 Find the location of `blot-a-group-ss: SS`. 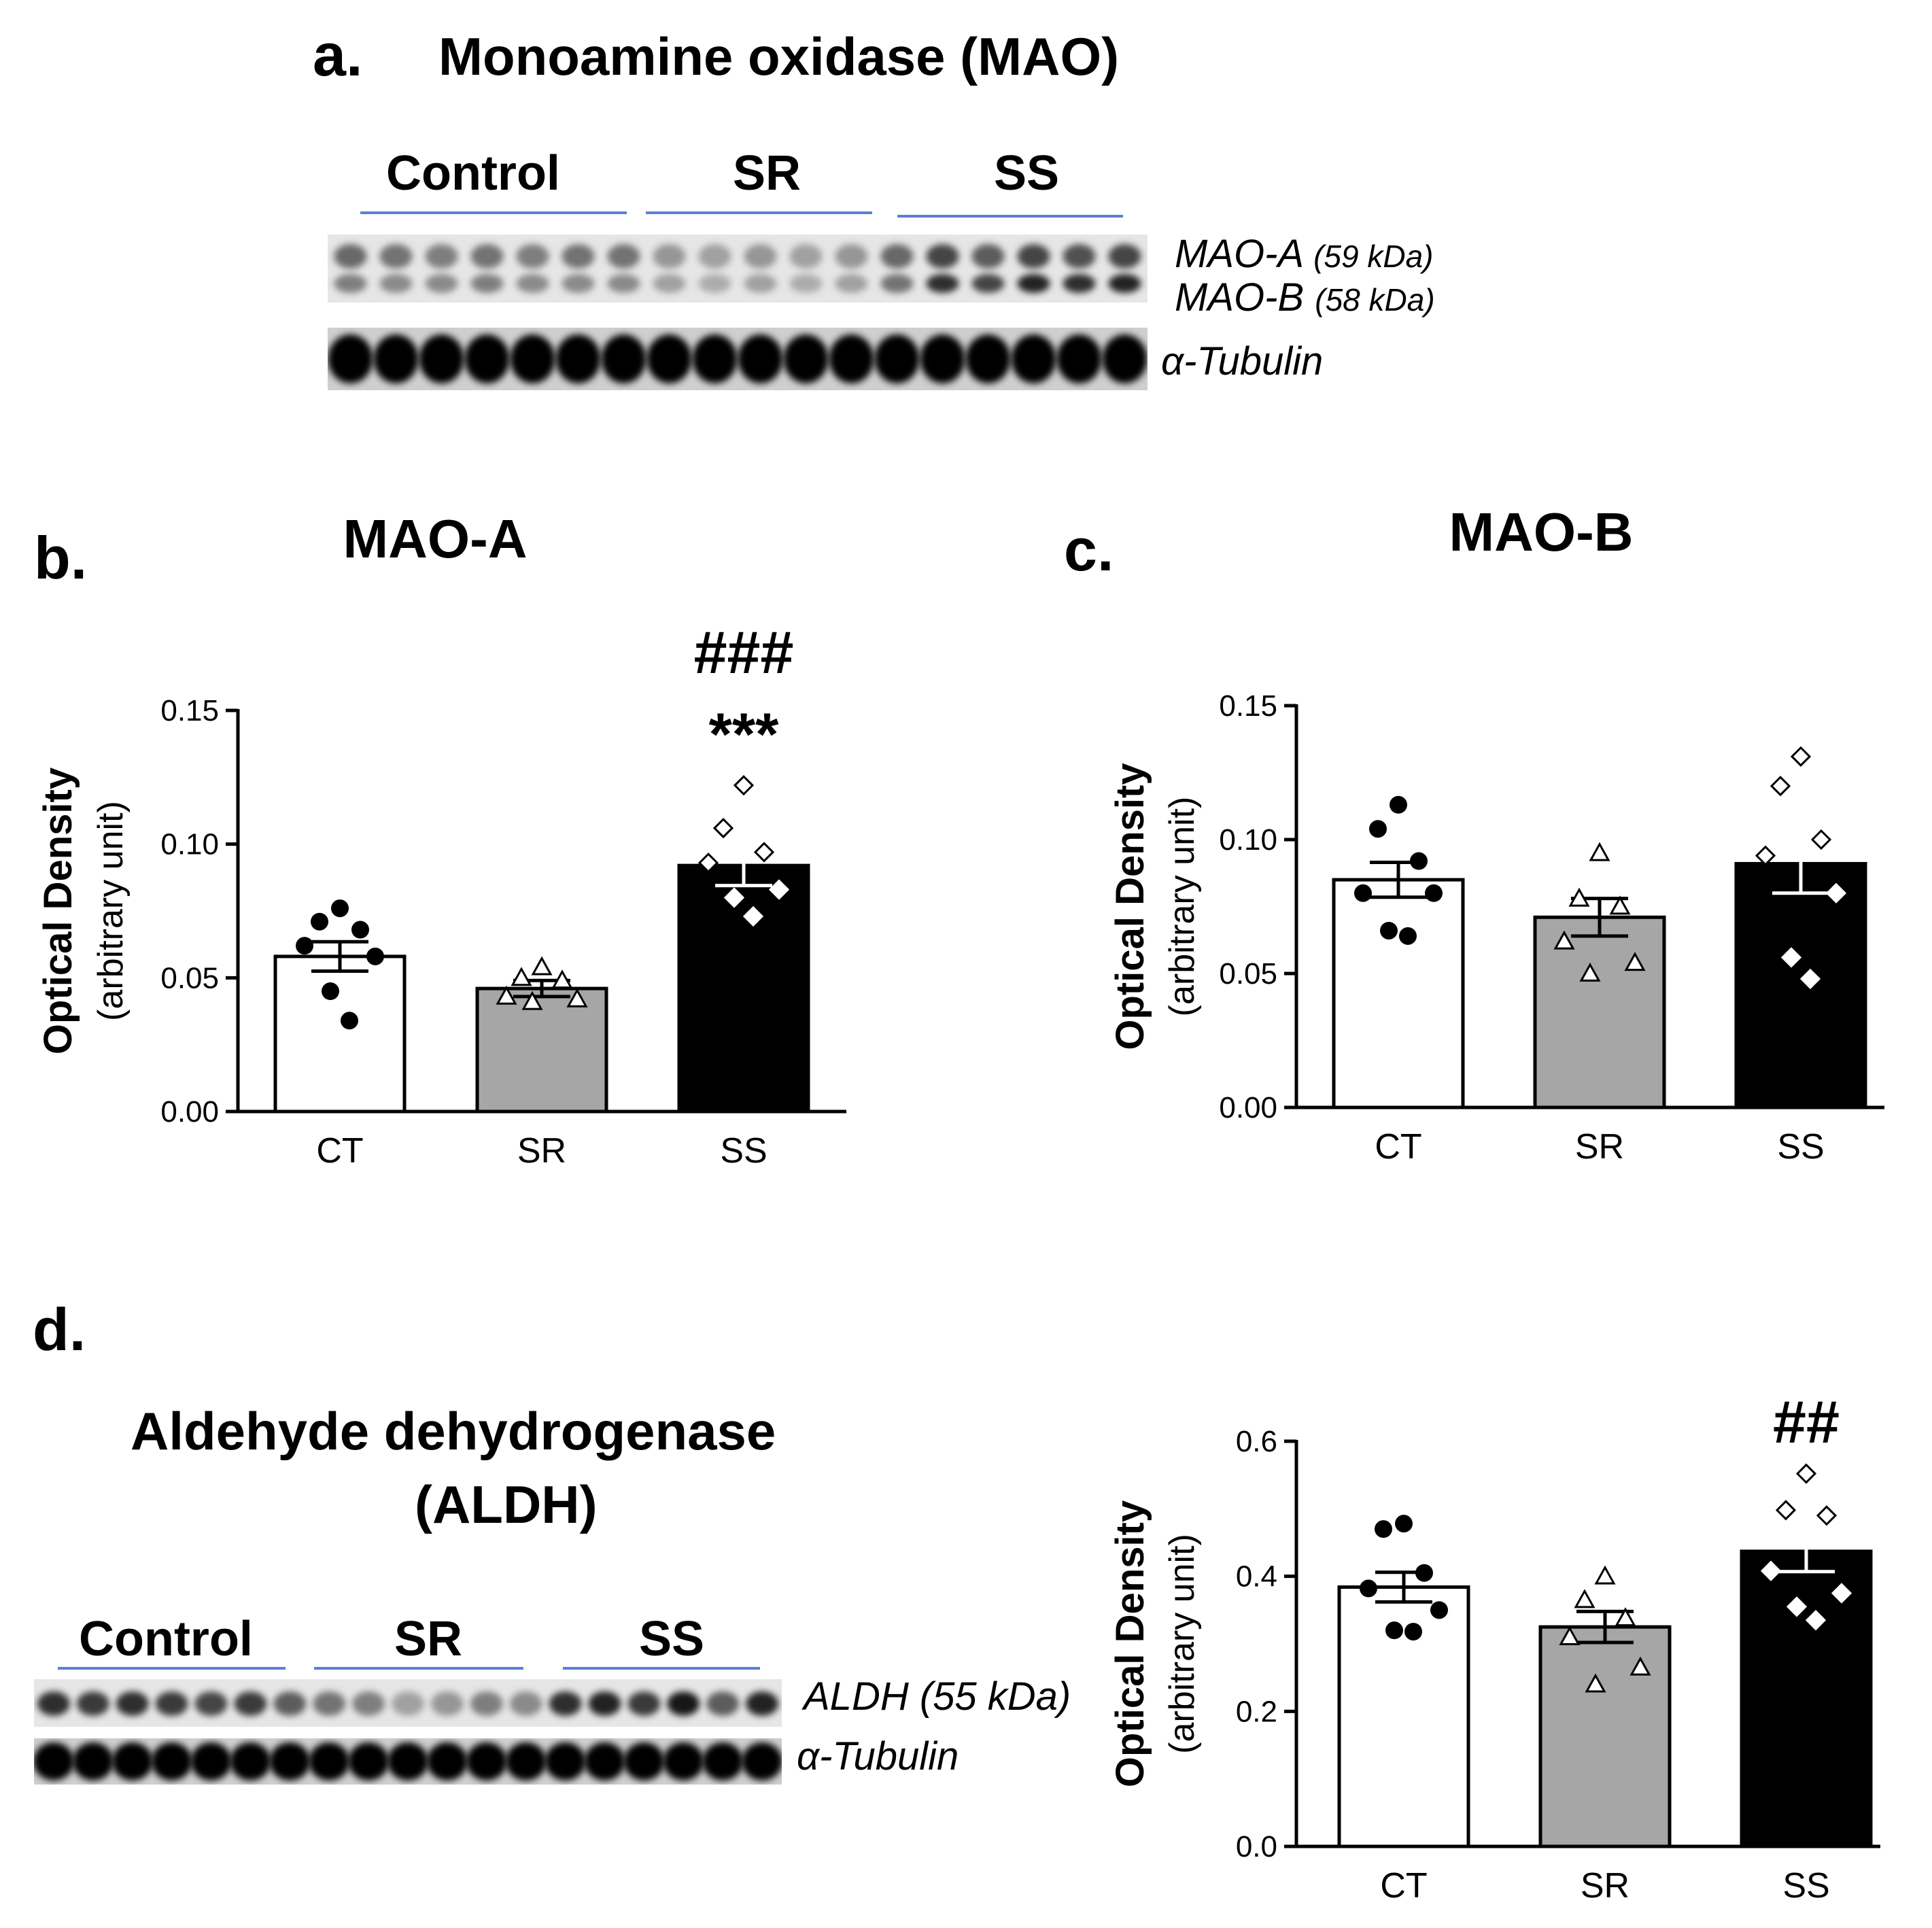

blot-a-group-ss: SS is located at coordinates (1027, 174).